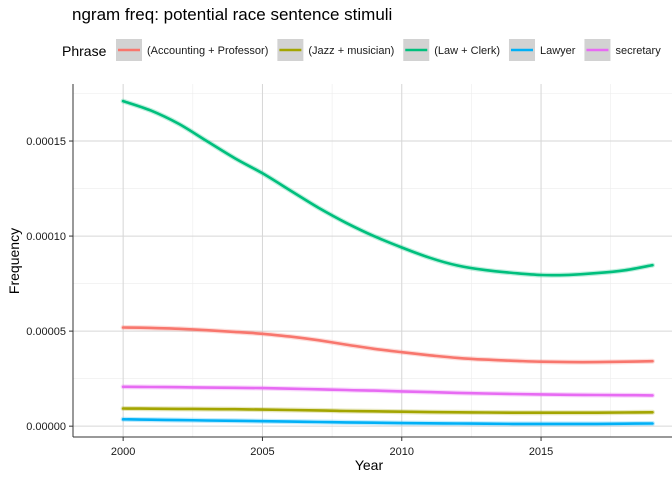 This screenshot has width=672, height=480. I want to click on y-tick-label: 0.00005, so click(46, 332).